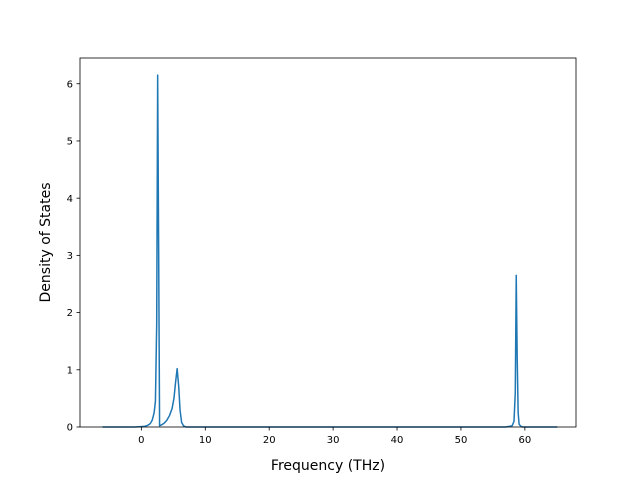 The image size is (640, 484). What do you see at coordinates (46, 243) in the screenshot?
I see `y-axis-label: Density of States` at bounding box center [46, 243].